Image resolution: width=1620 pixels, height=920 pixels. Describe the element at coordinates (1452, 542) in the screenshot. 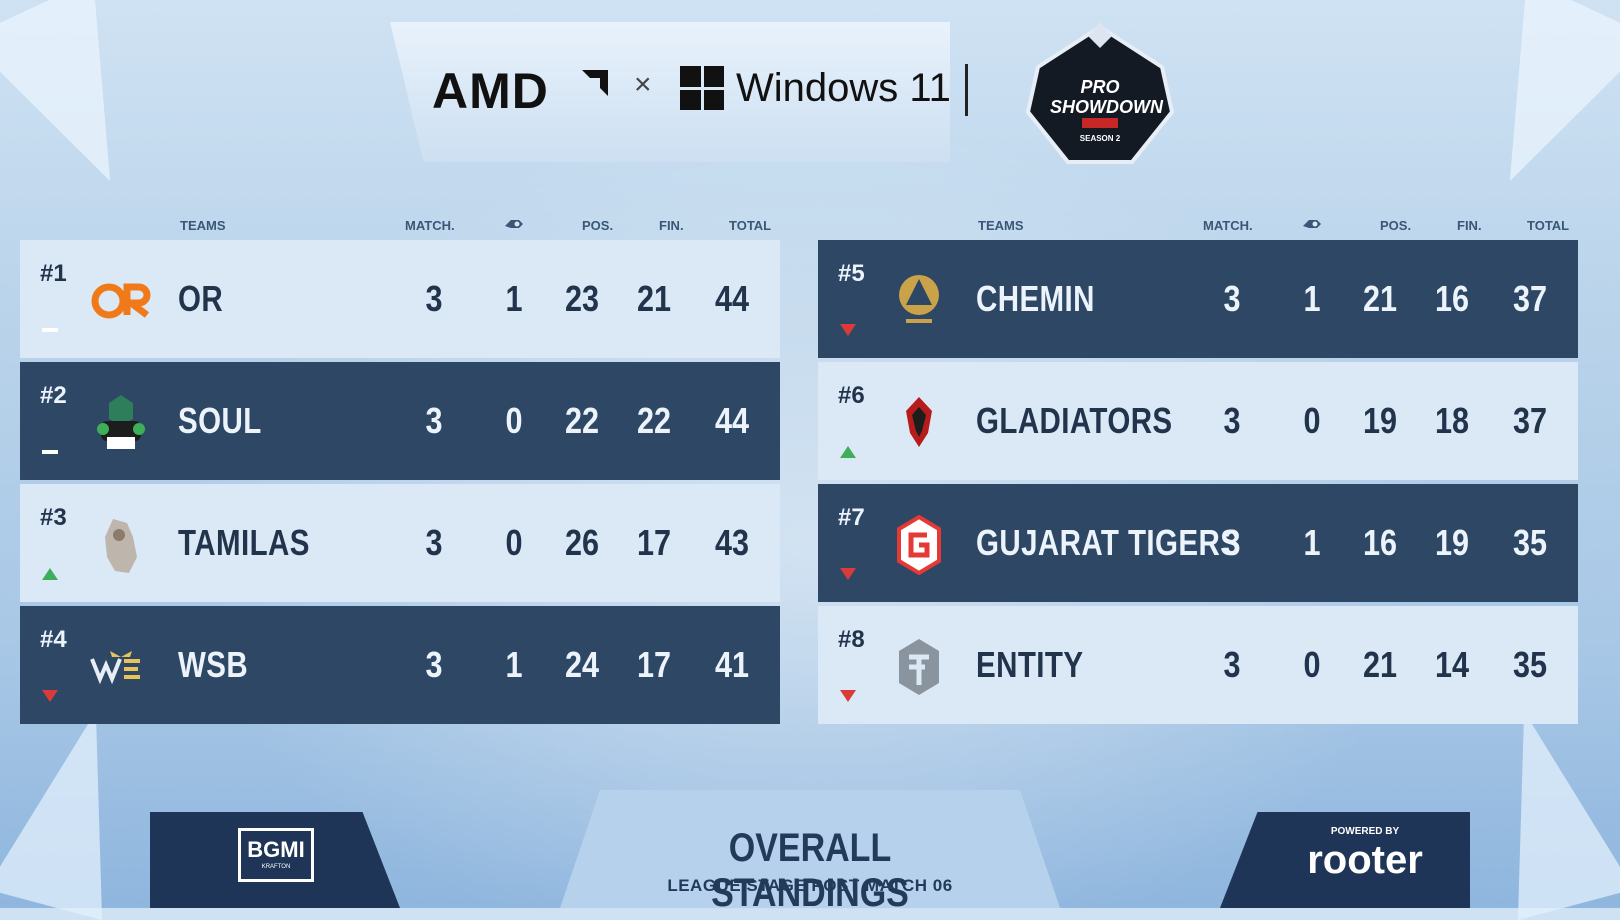

I see `finish-points-value: 19` at that location.